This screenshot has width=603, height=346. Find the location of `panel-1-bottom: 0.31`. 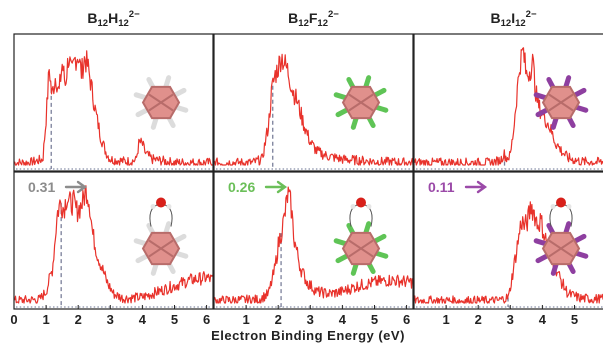

panel-1-bottom: 0.31 is located at coordinates (113, 240).